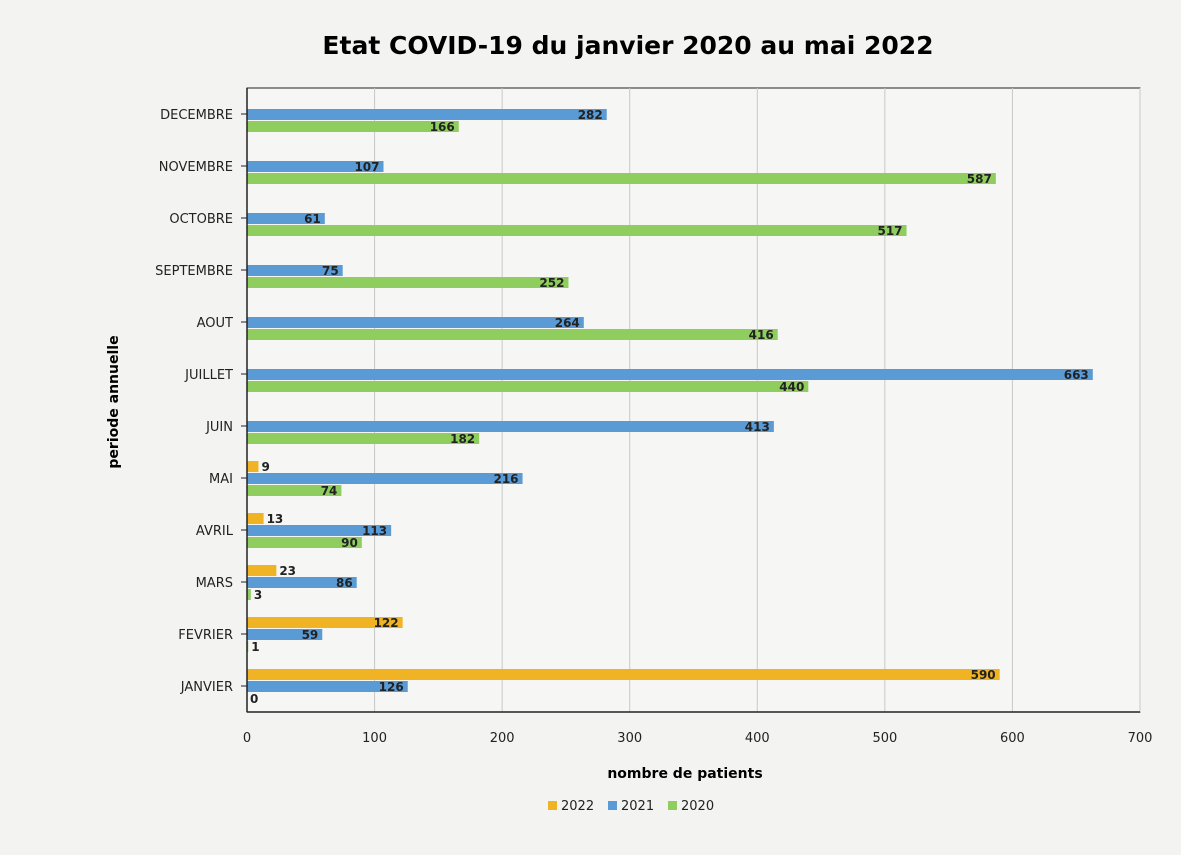 This screenshot has width=1181, height=855. What do you see at coordinates (505, 479) in the screenshot?
I see `data-label: 216` at bounding box center [505, 479].